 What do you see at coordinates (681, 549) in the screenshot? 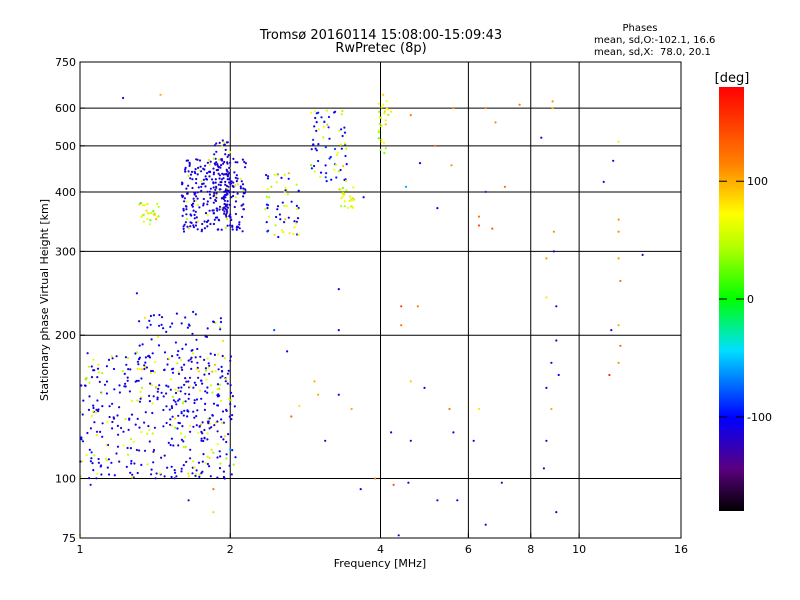
I see `x-tick-label: 16` at bounding box center [681, 549].